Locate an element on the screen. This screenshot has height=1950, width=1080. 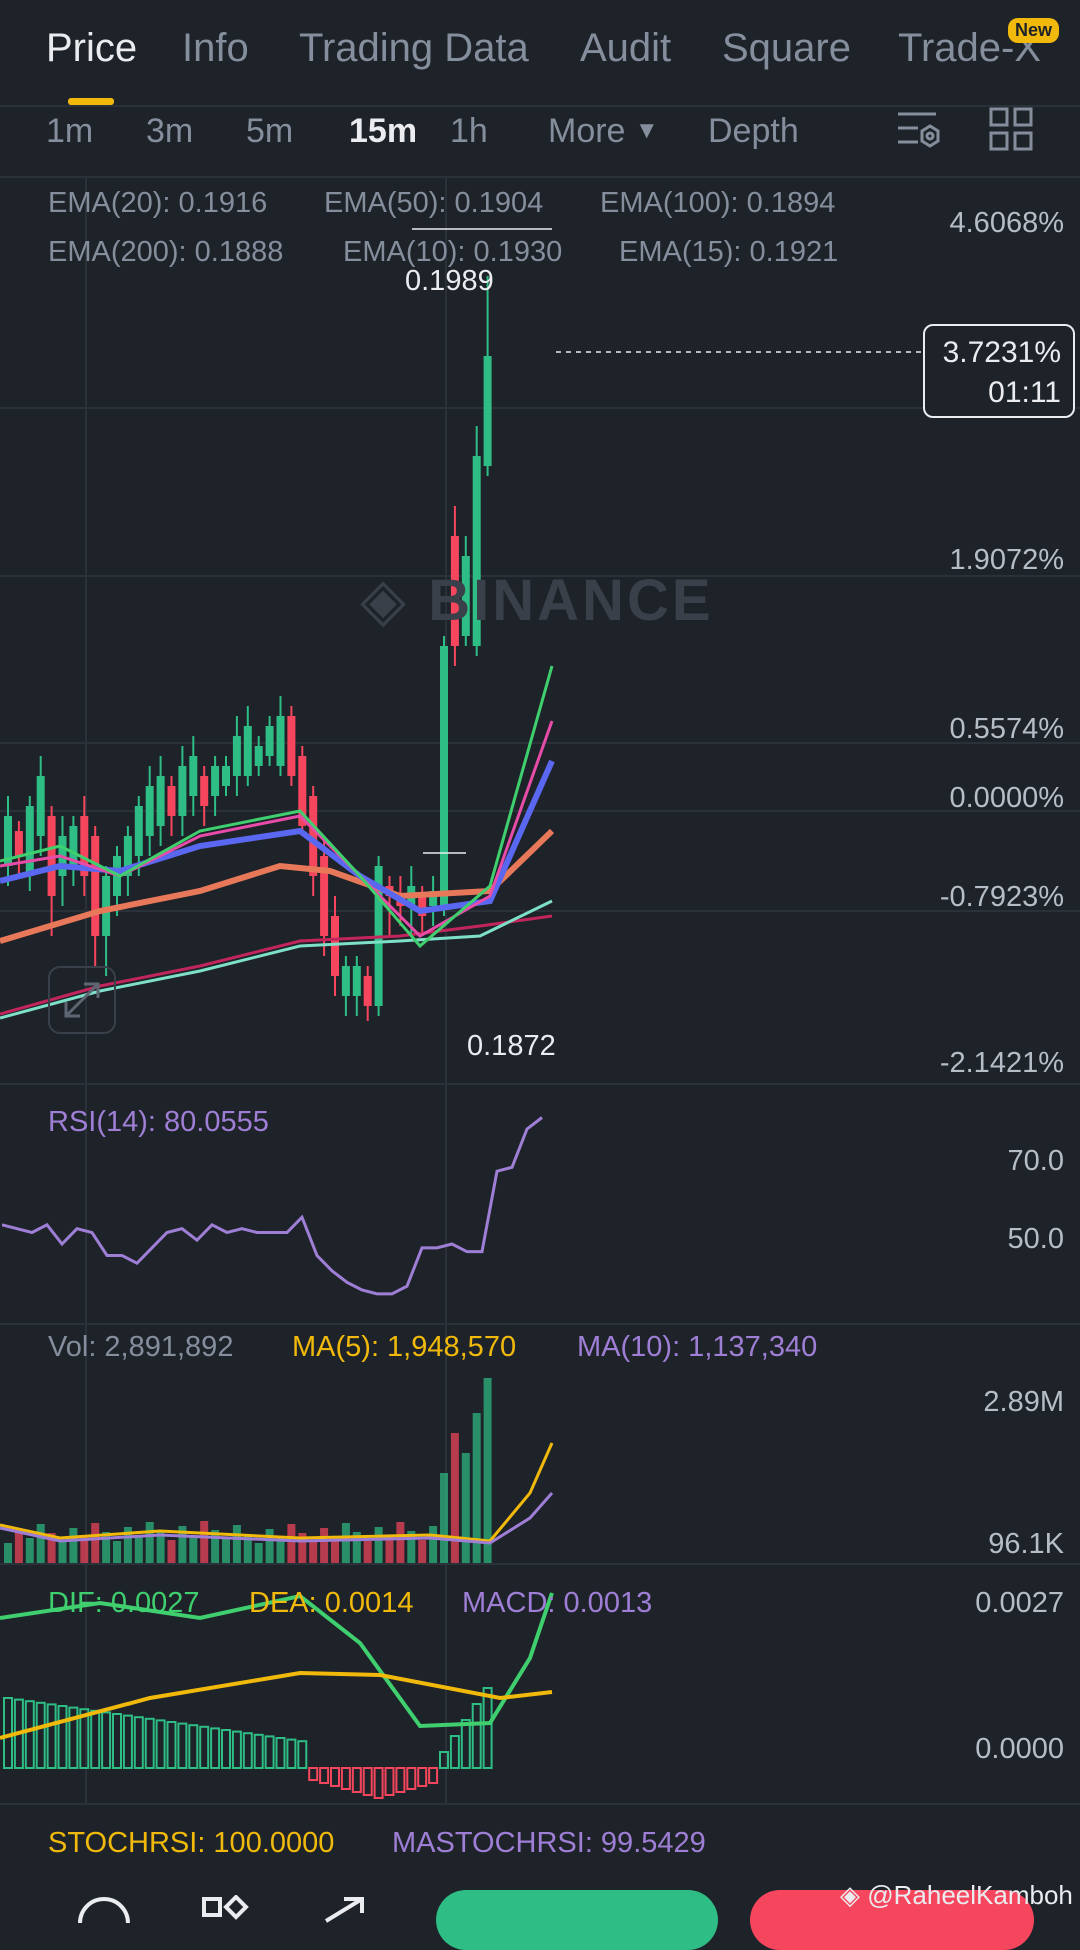
dea-line is located at coordinates (276, 1705).